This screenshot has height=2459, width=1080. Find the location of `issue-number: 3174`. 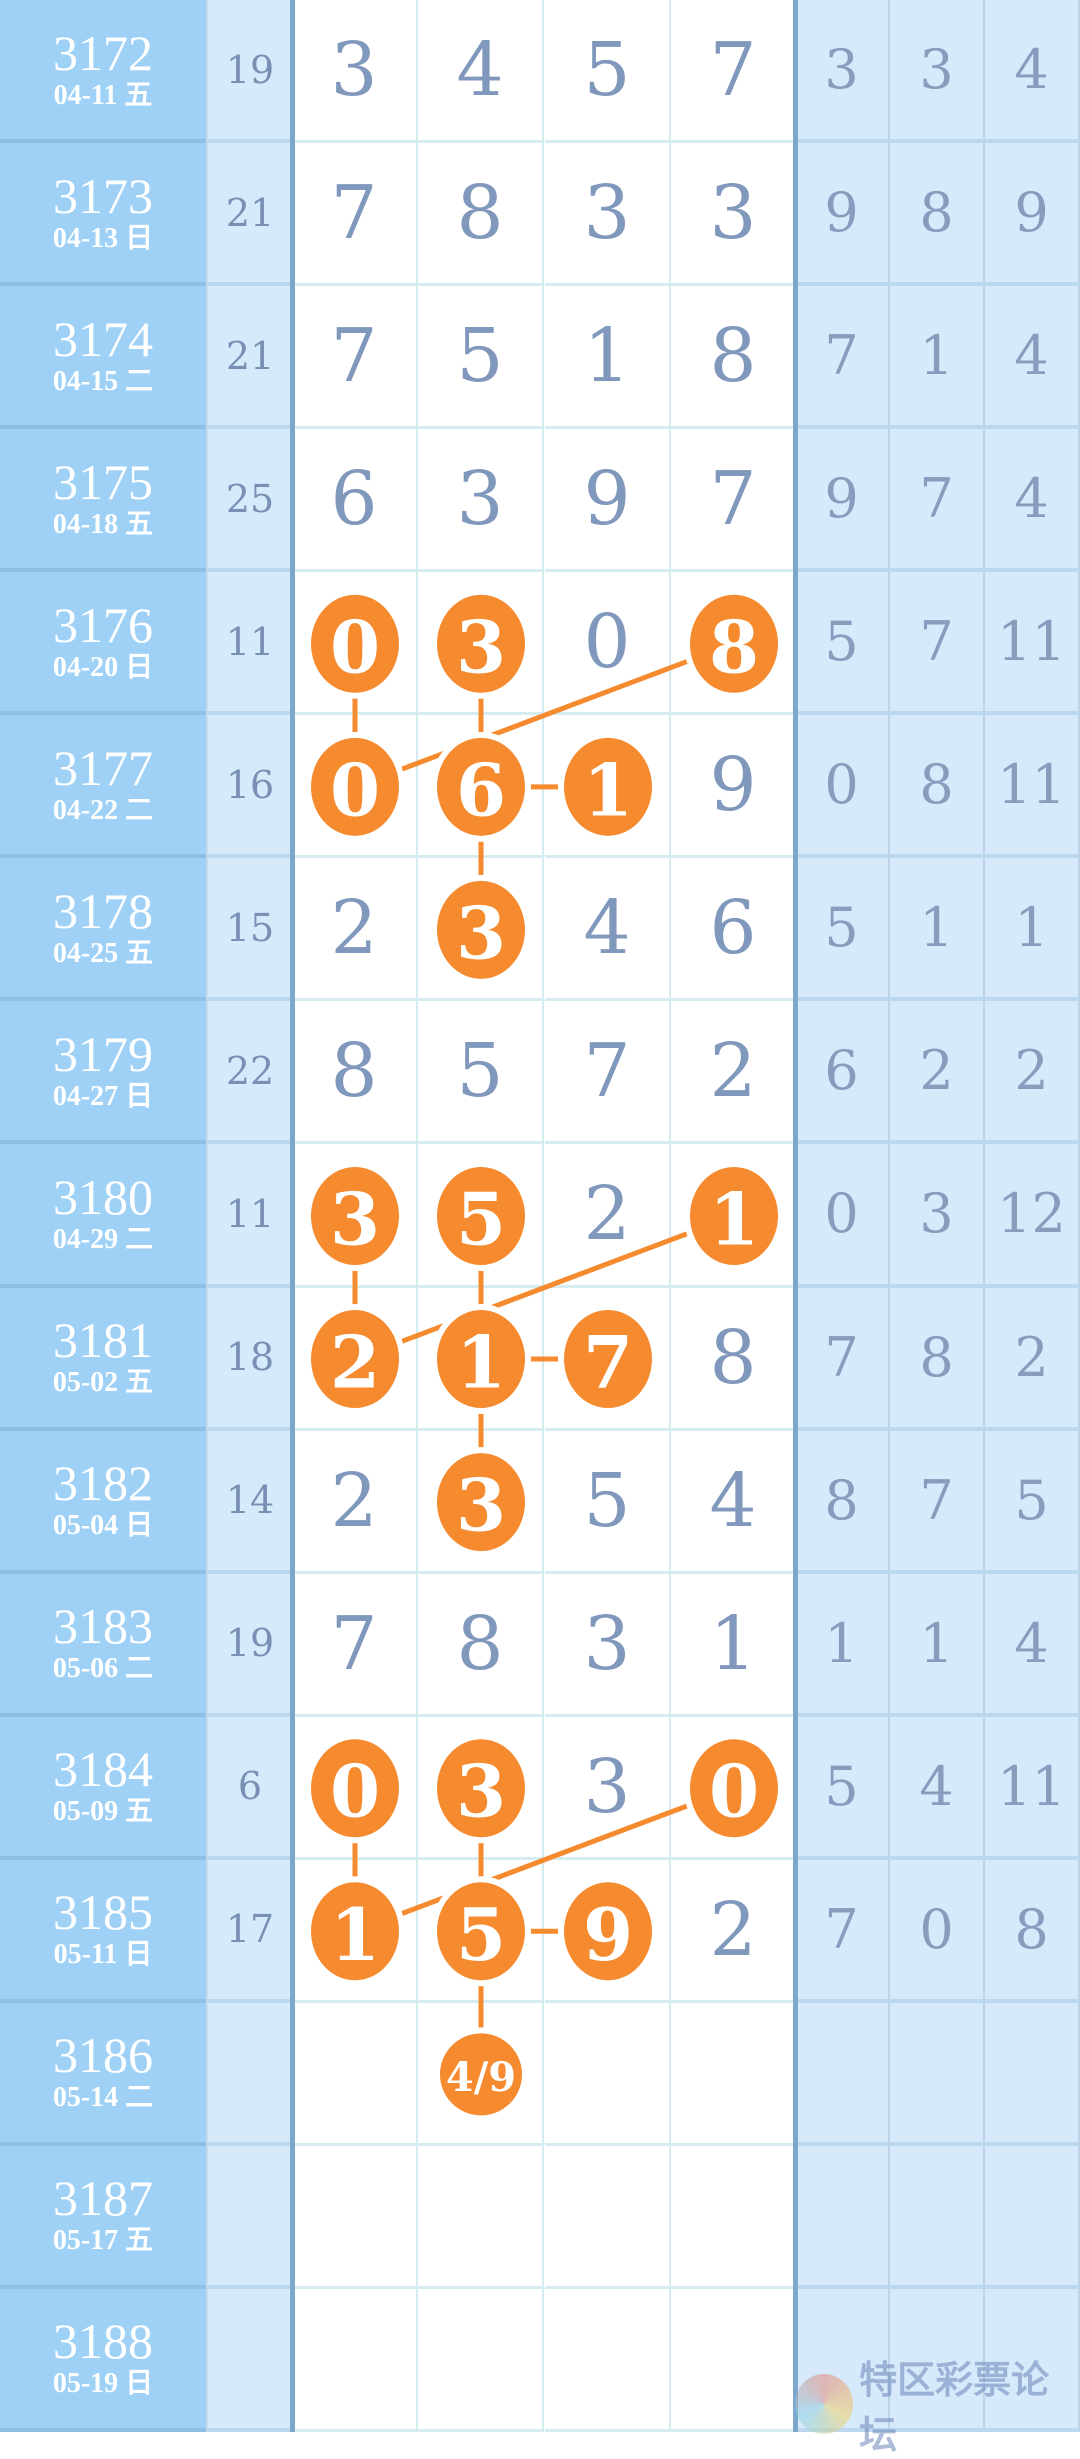

issue-number: 3174 is located at coordinates (103, 338).